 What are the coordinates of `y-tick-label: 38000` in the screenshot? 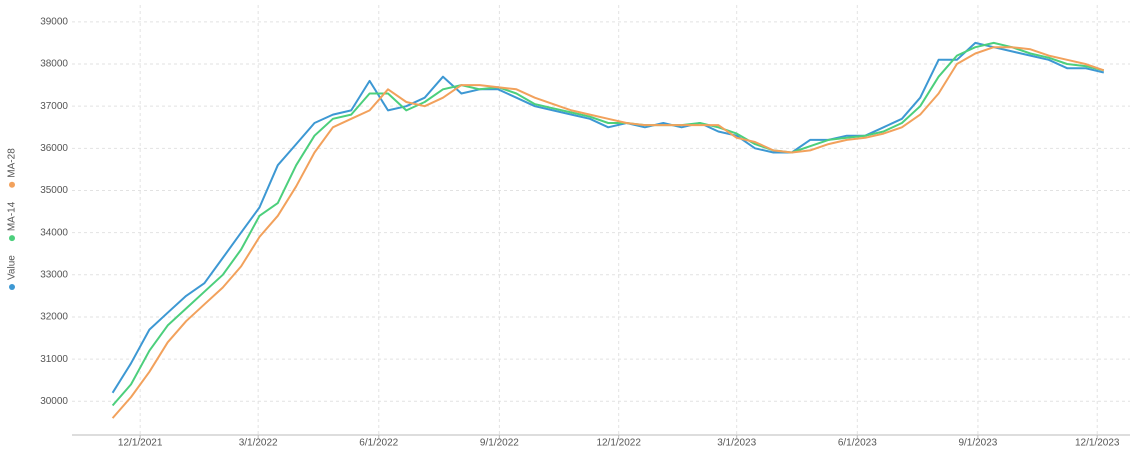 It's located at (54, 64).